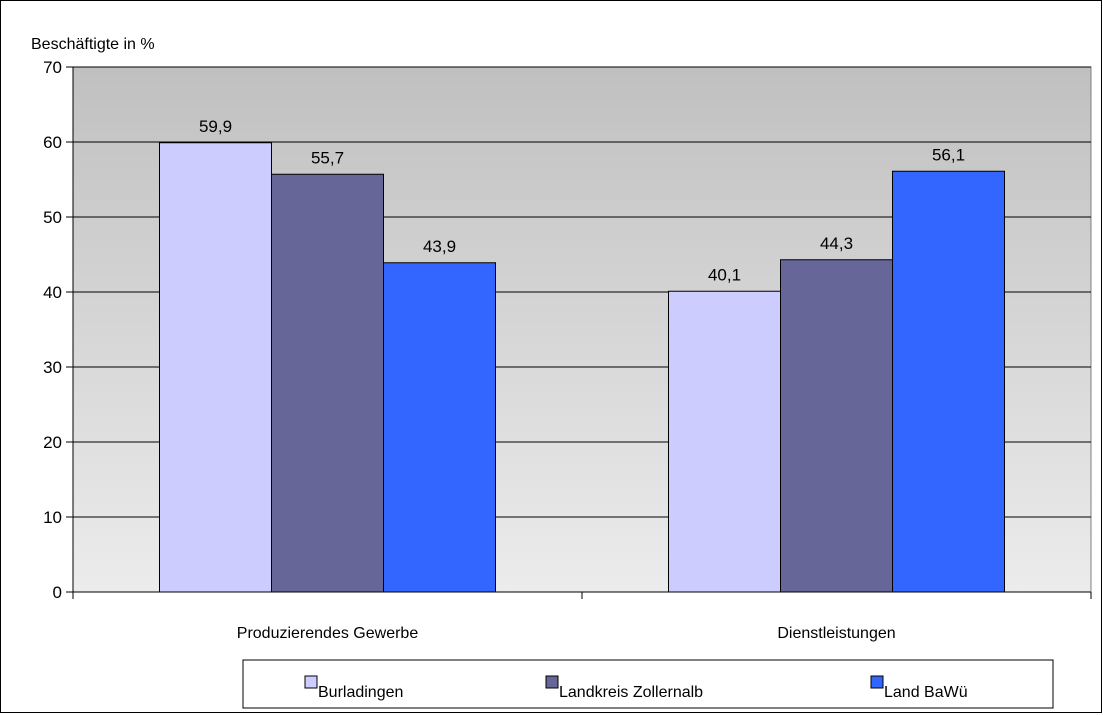  Describe the element at coordinates (439, 246) in the screenshot. I see `data-label: 43,9` at that location.